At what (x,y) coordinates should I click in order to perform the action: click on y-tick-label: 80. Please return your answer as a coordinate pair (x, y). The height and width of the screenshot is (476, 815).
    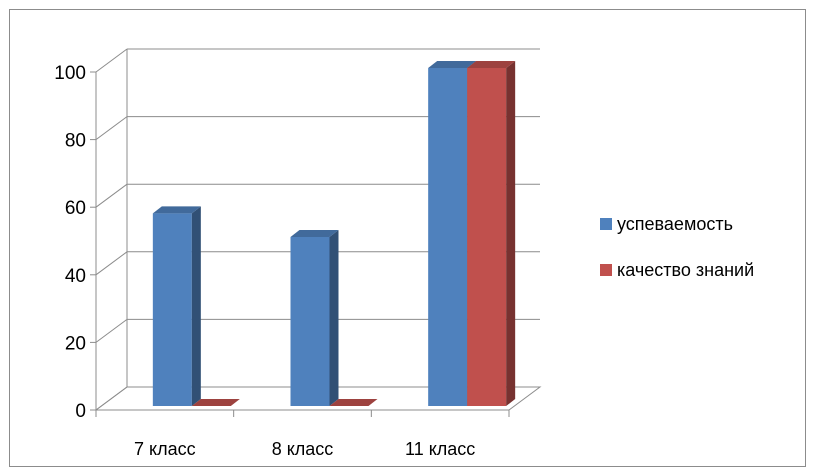
    Looking at the image, I should click on (75, 141).